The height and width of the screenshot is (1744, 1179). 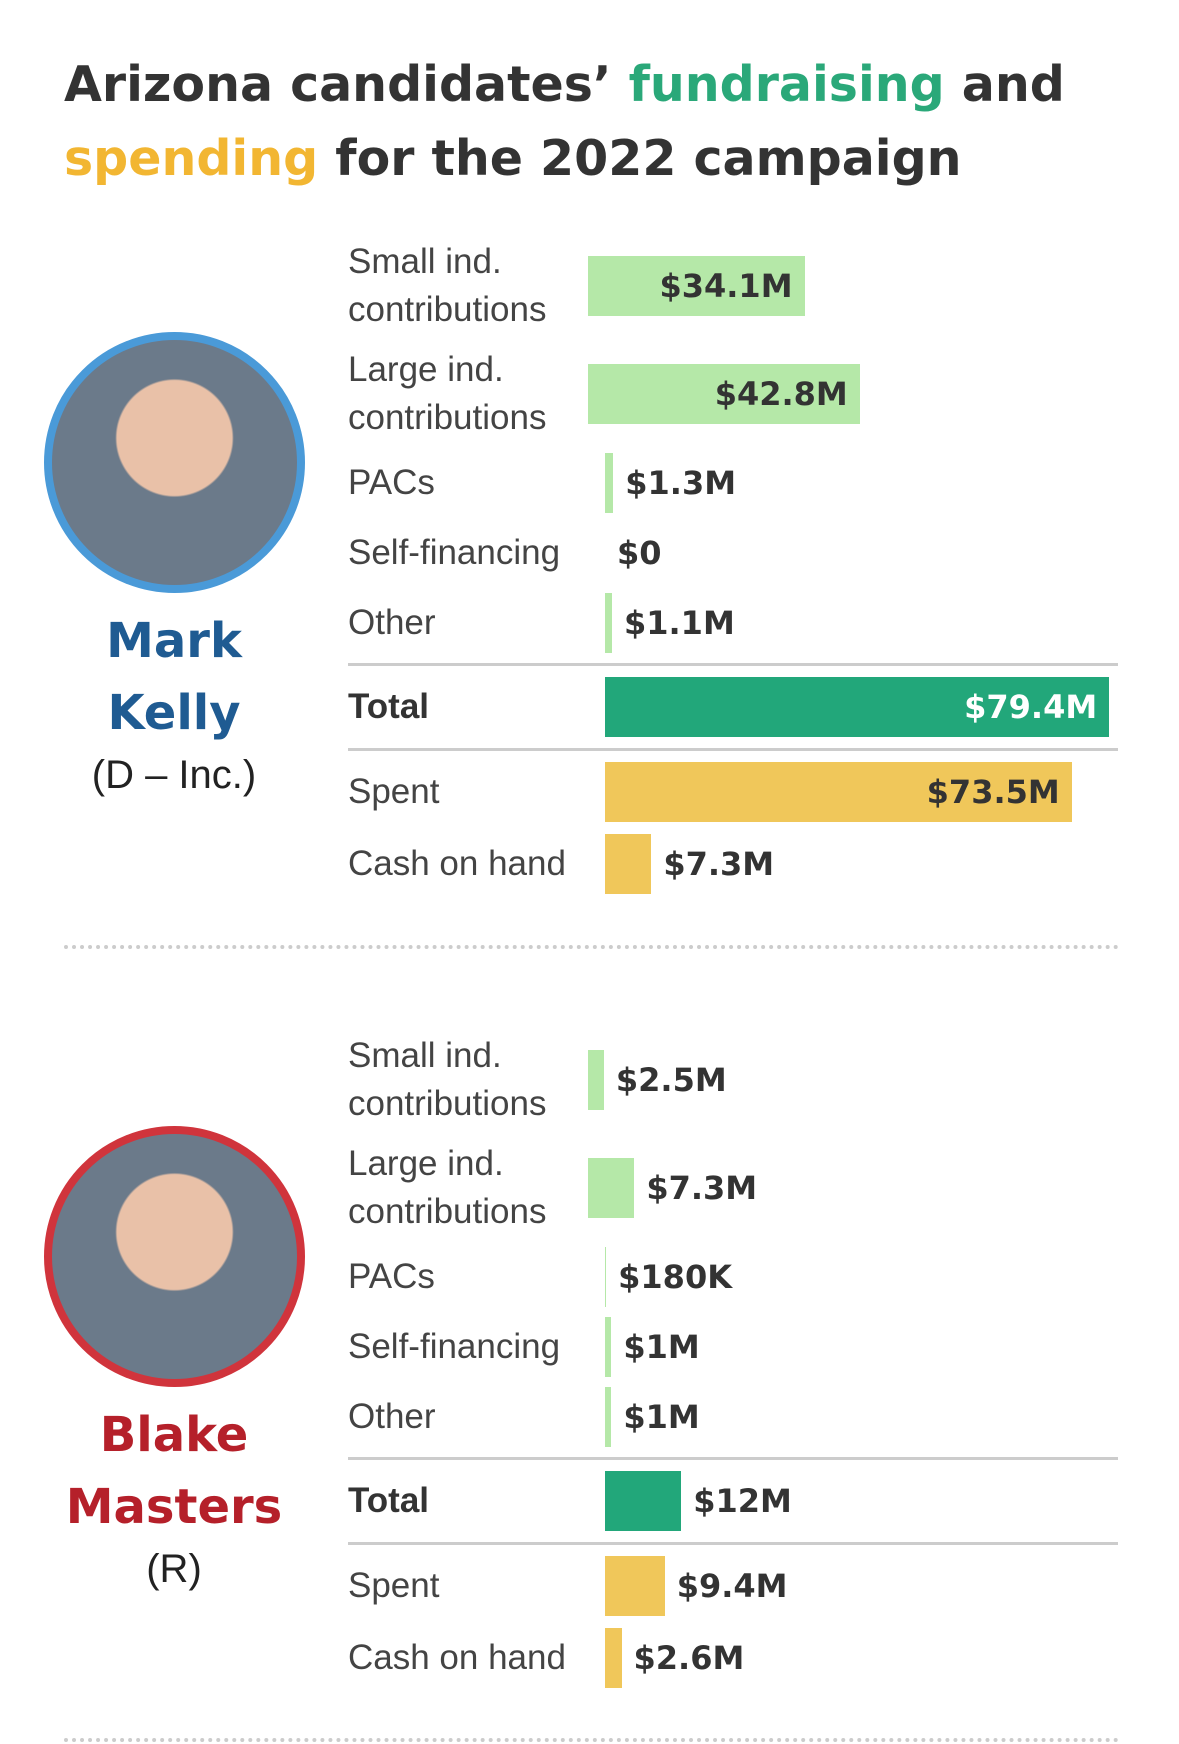 I want to click on bar-row: Cash on hand $2.6M, so click(x=733, y=1658).